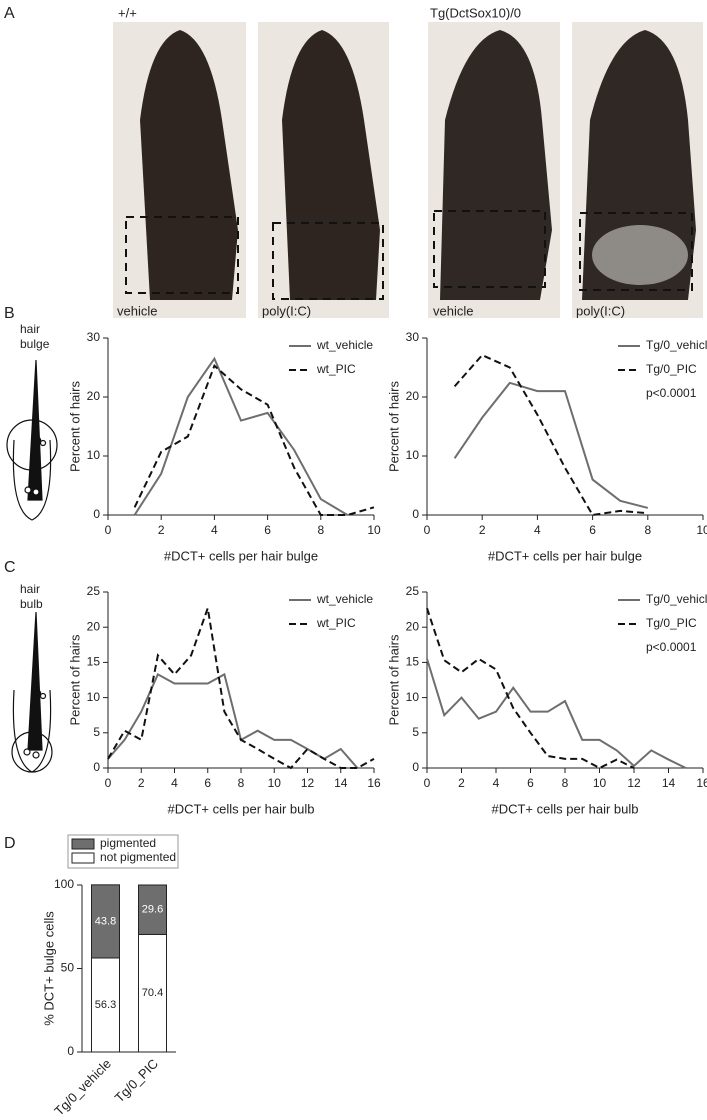 The width and height of the screenshot is (707, 1120). I want to click on x-tick-label: Tg/0_vehicle, so click(82, 1087).